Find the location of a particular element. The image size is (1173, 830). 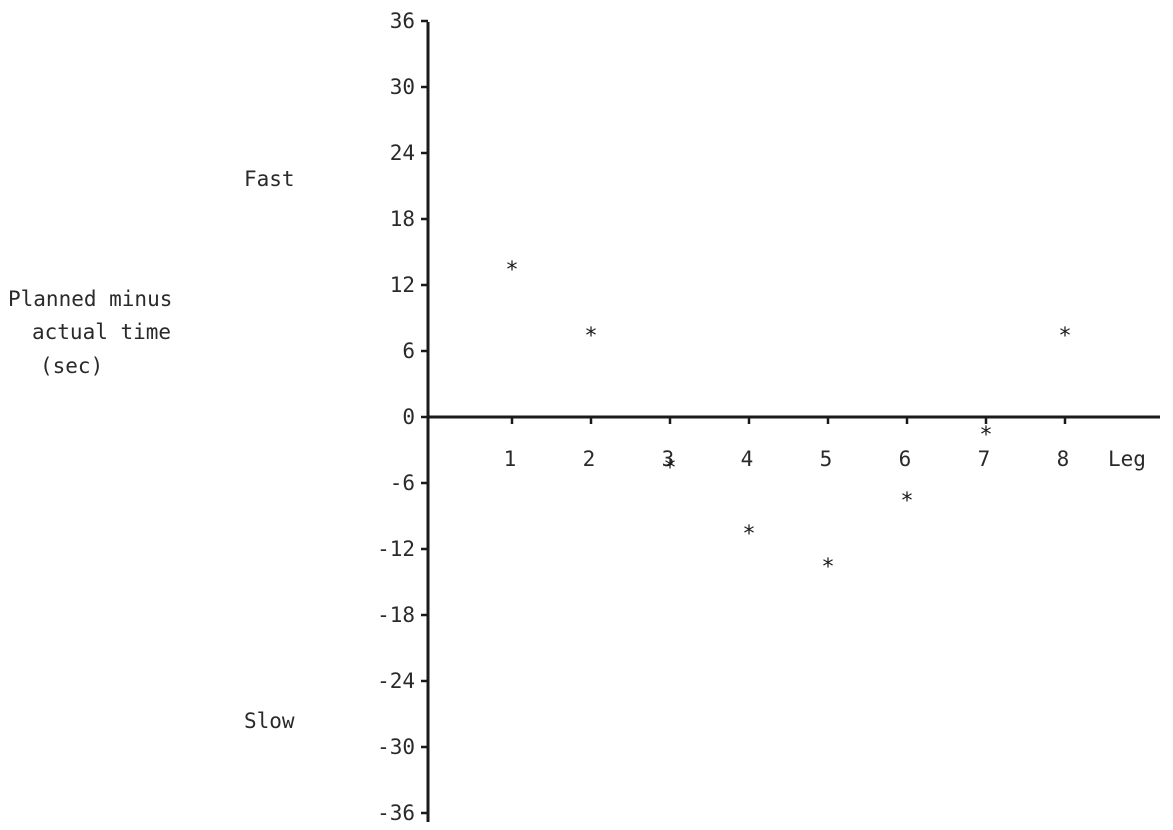

y-tick-label: -18 is located at coordinates (396, 615).